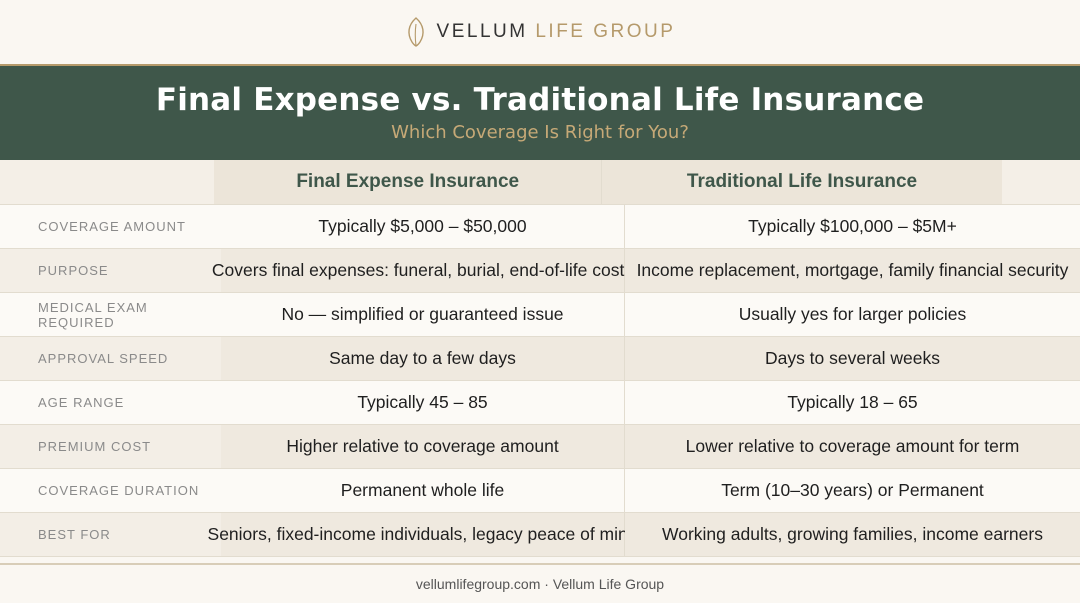 Image resolution: width=1080 pixels, height=603 pixels. What do you see at coordinates (852, 490) in the screenshot?
I see `traditional-life-cell: Term (10–30 years) or Permanent` at bounding box center [852, 490].